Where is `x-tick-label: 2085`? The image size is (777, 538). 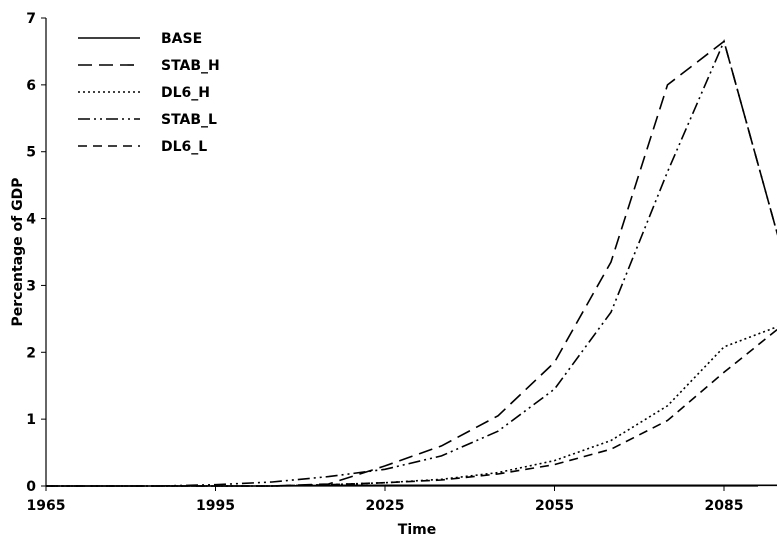 x-tick-label: 2085 is located at coordinates (724, 506).